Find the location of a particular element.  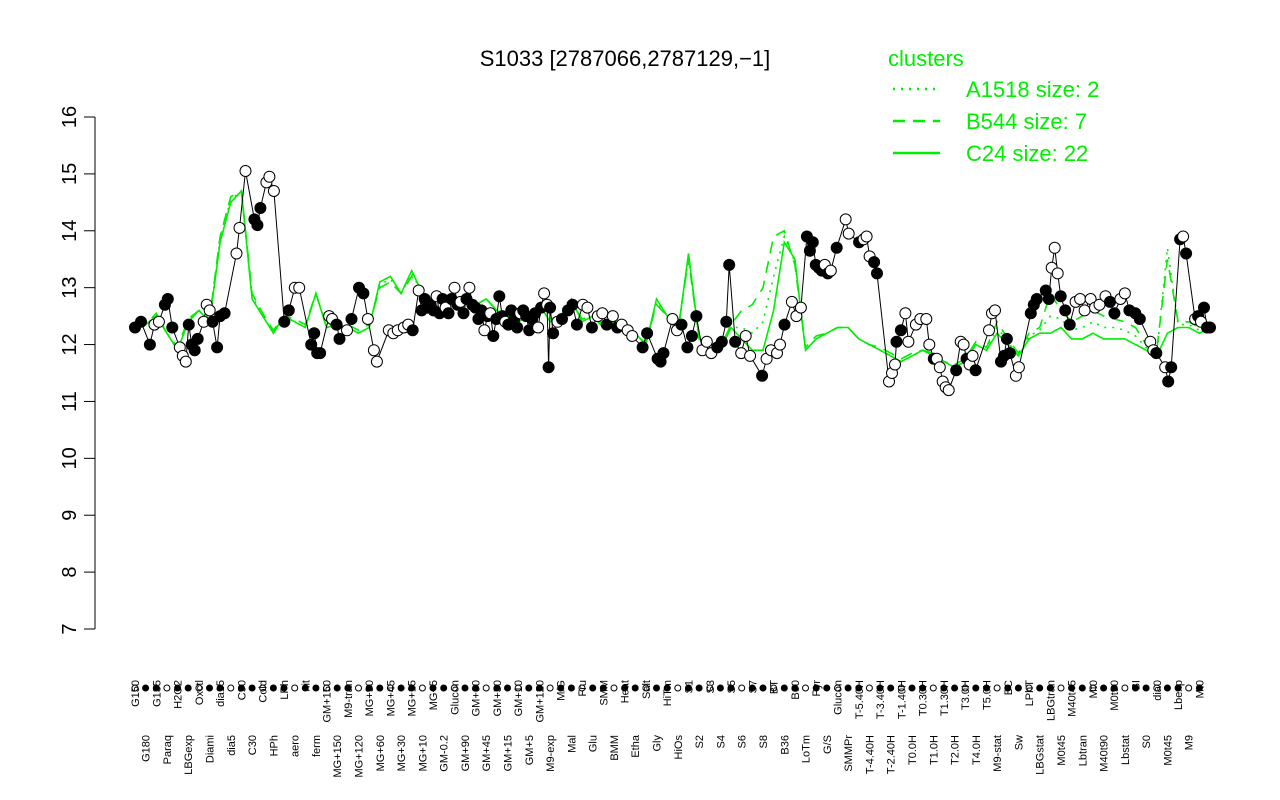

x-tick-label: dia15 is located at coordinates (221, 693).